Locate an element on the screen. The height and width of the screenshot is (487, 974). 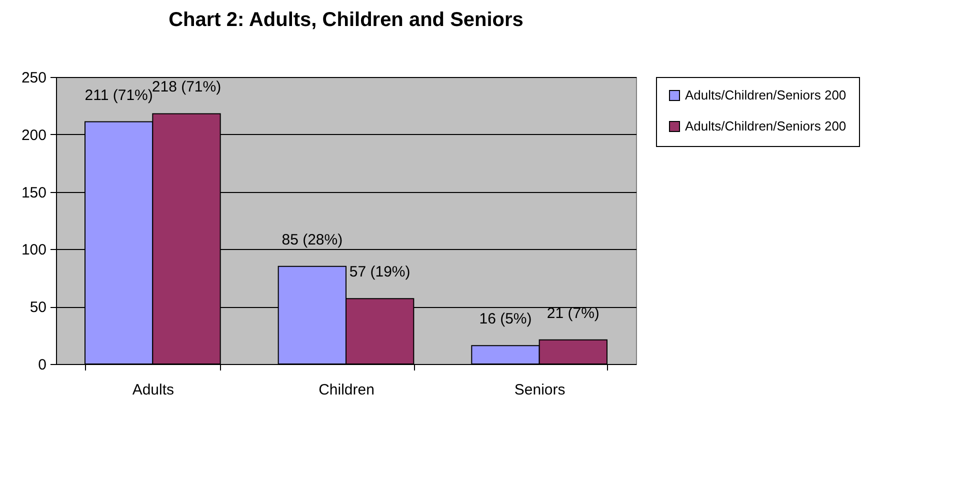
chart-title: Chart 2: Adults, Children and Seniors is located at coordinates (346, 20).